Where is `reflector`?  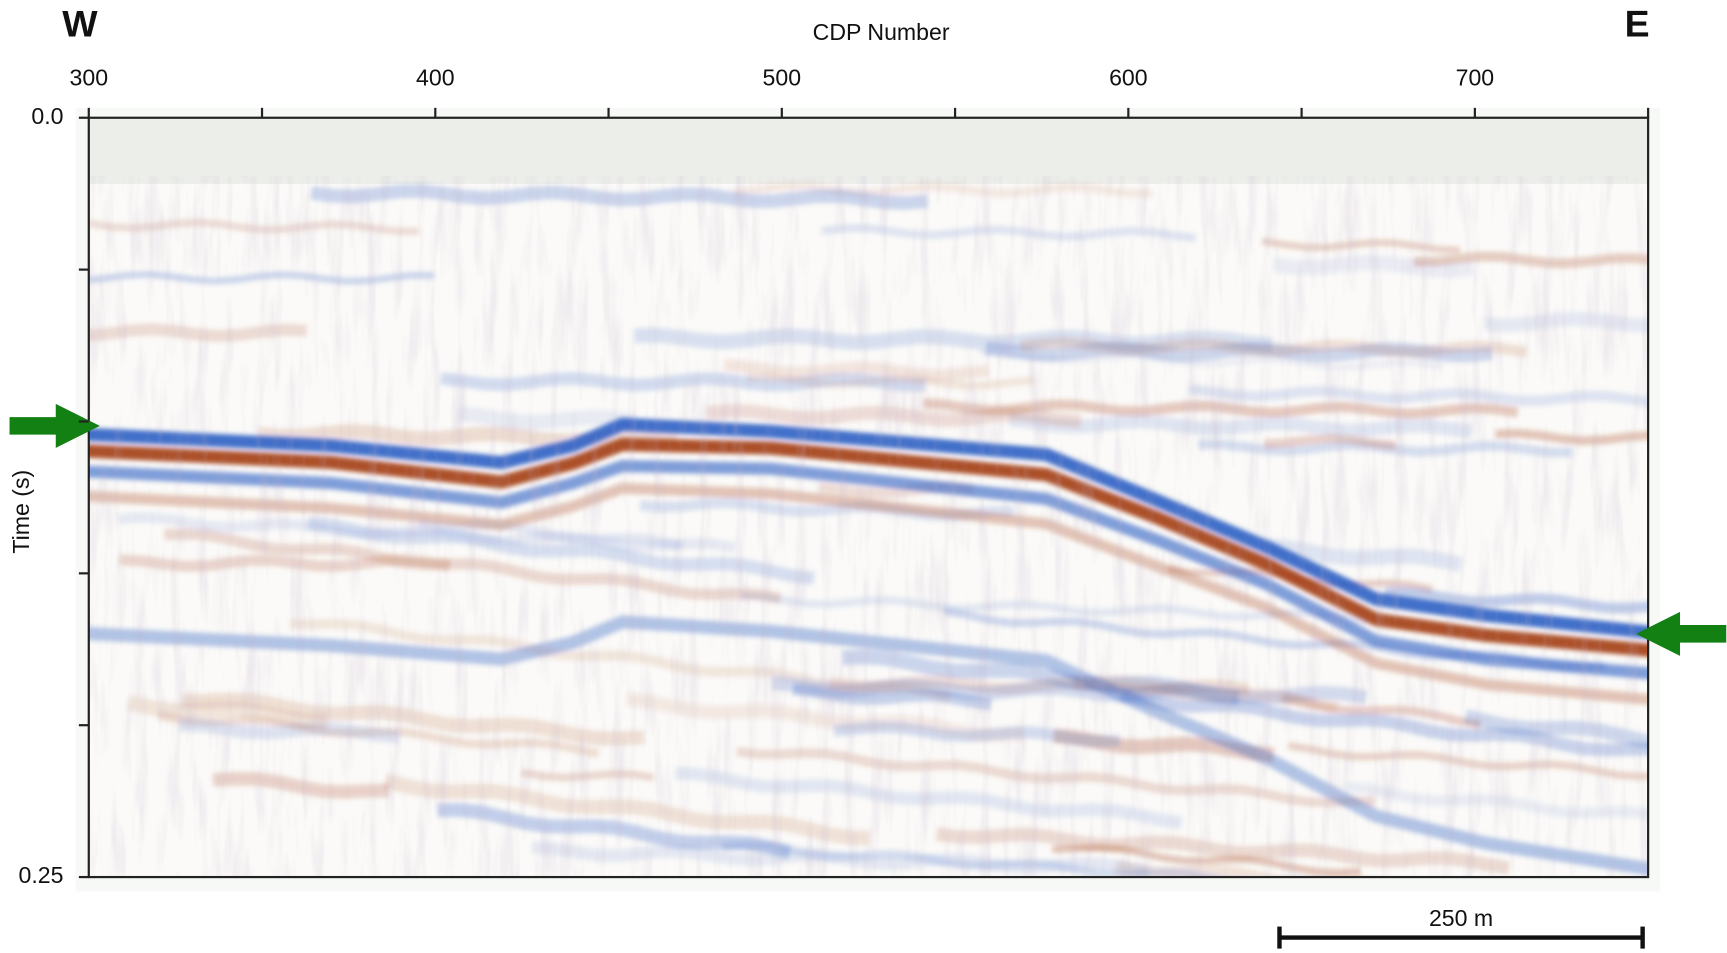 reflector is located at coordinates (1045, 938).